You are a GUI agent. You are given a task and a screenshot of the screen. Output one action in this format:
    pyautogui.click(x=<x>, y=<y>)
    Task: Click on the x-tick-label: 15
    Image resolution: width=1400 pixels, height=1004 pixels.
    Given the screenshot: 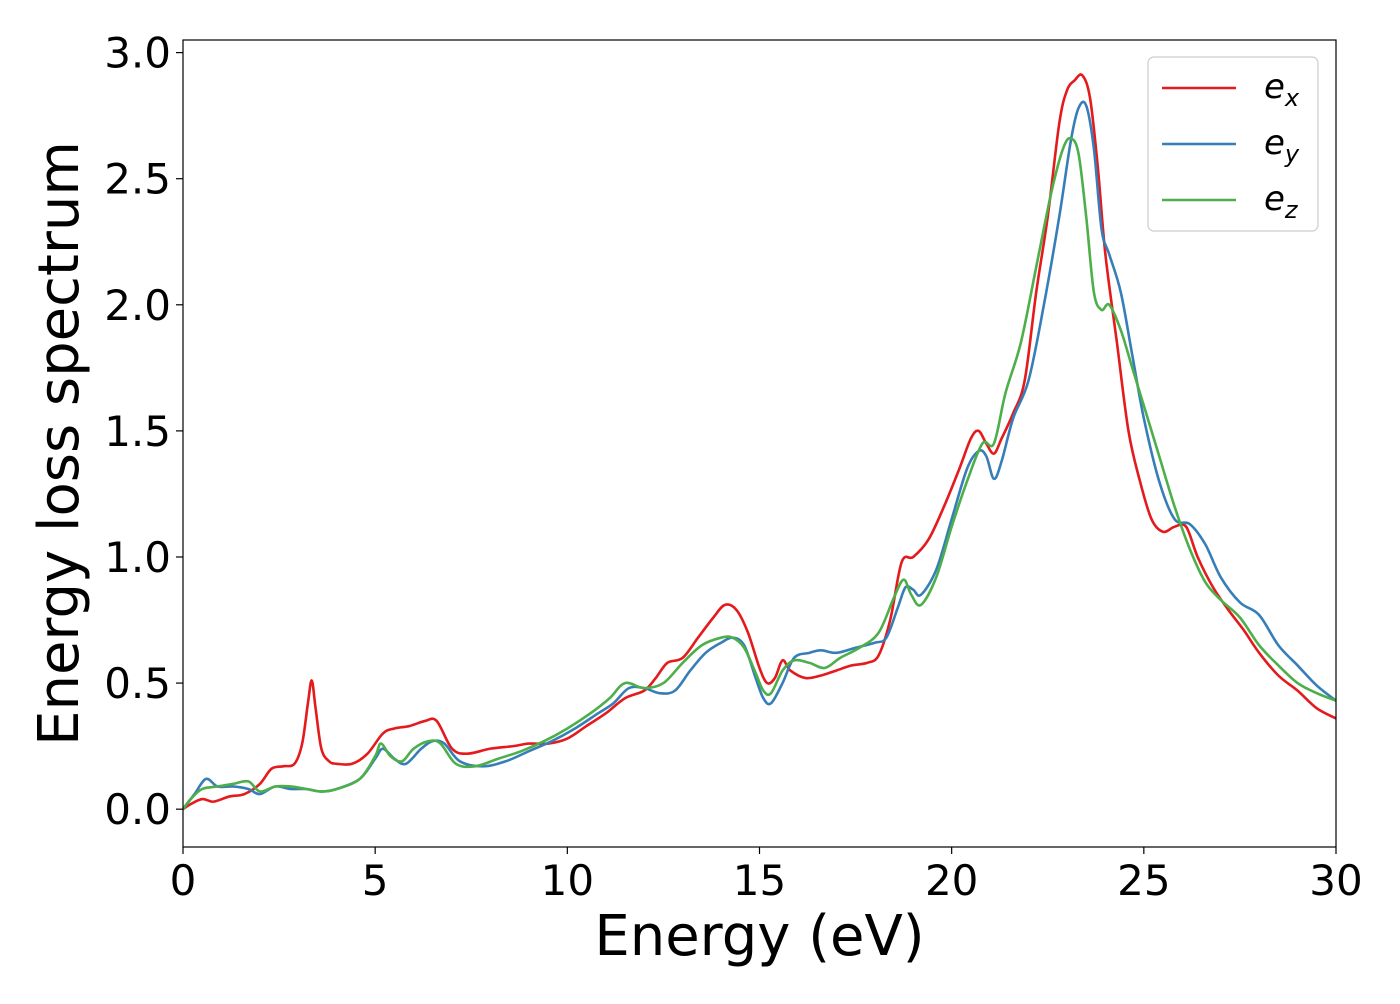 What is the action you would take?
    pyautogui.click(x=759, y=880)
    